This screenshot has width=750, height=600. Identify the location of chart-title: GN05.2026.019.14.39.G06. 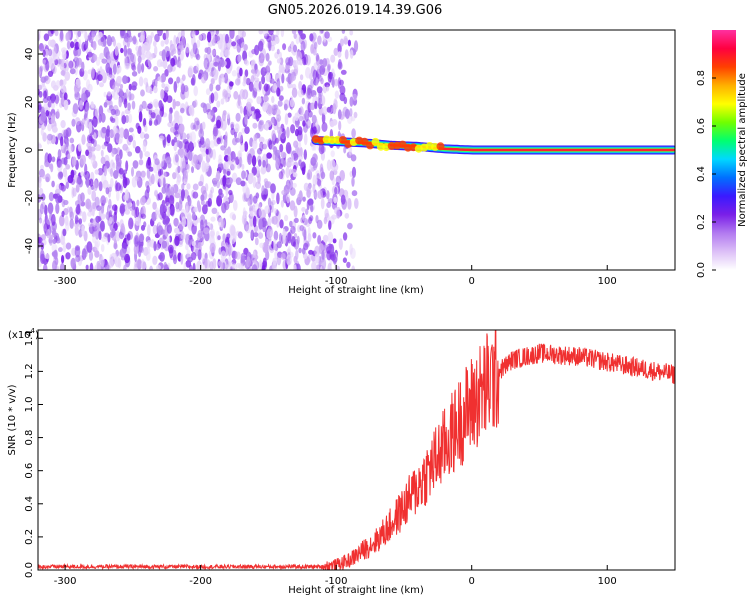
(355, 10).